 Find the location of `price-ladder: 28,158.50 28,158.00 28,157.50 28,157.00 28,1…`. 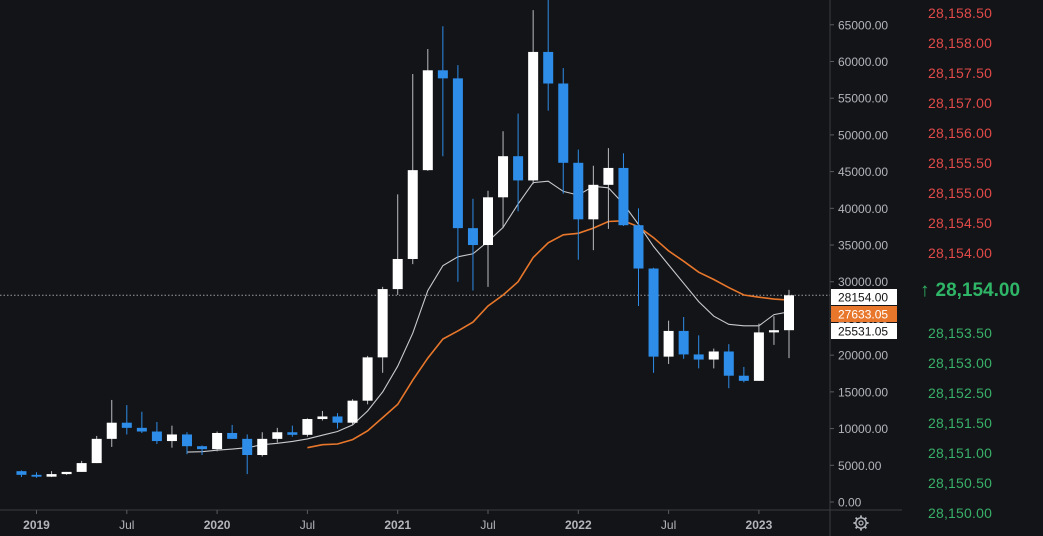

price-ladder: 28,158.50 28,158.00 28,157.50 28,157.00 28,1… is located at coordinates (972, 268).